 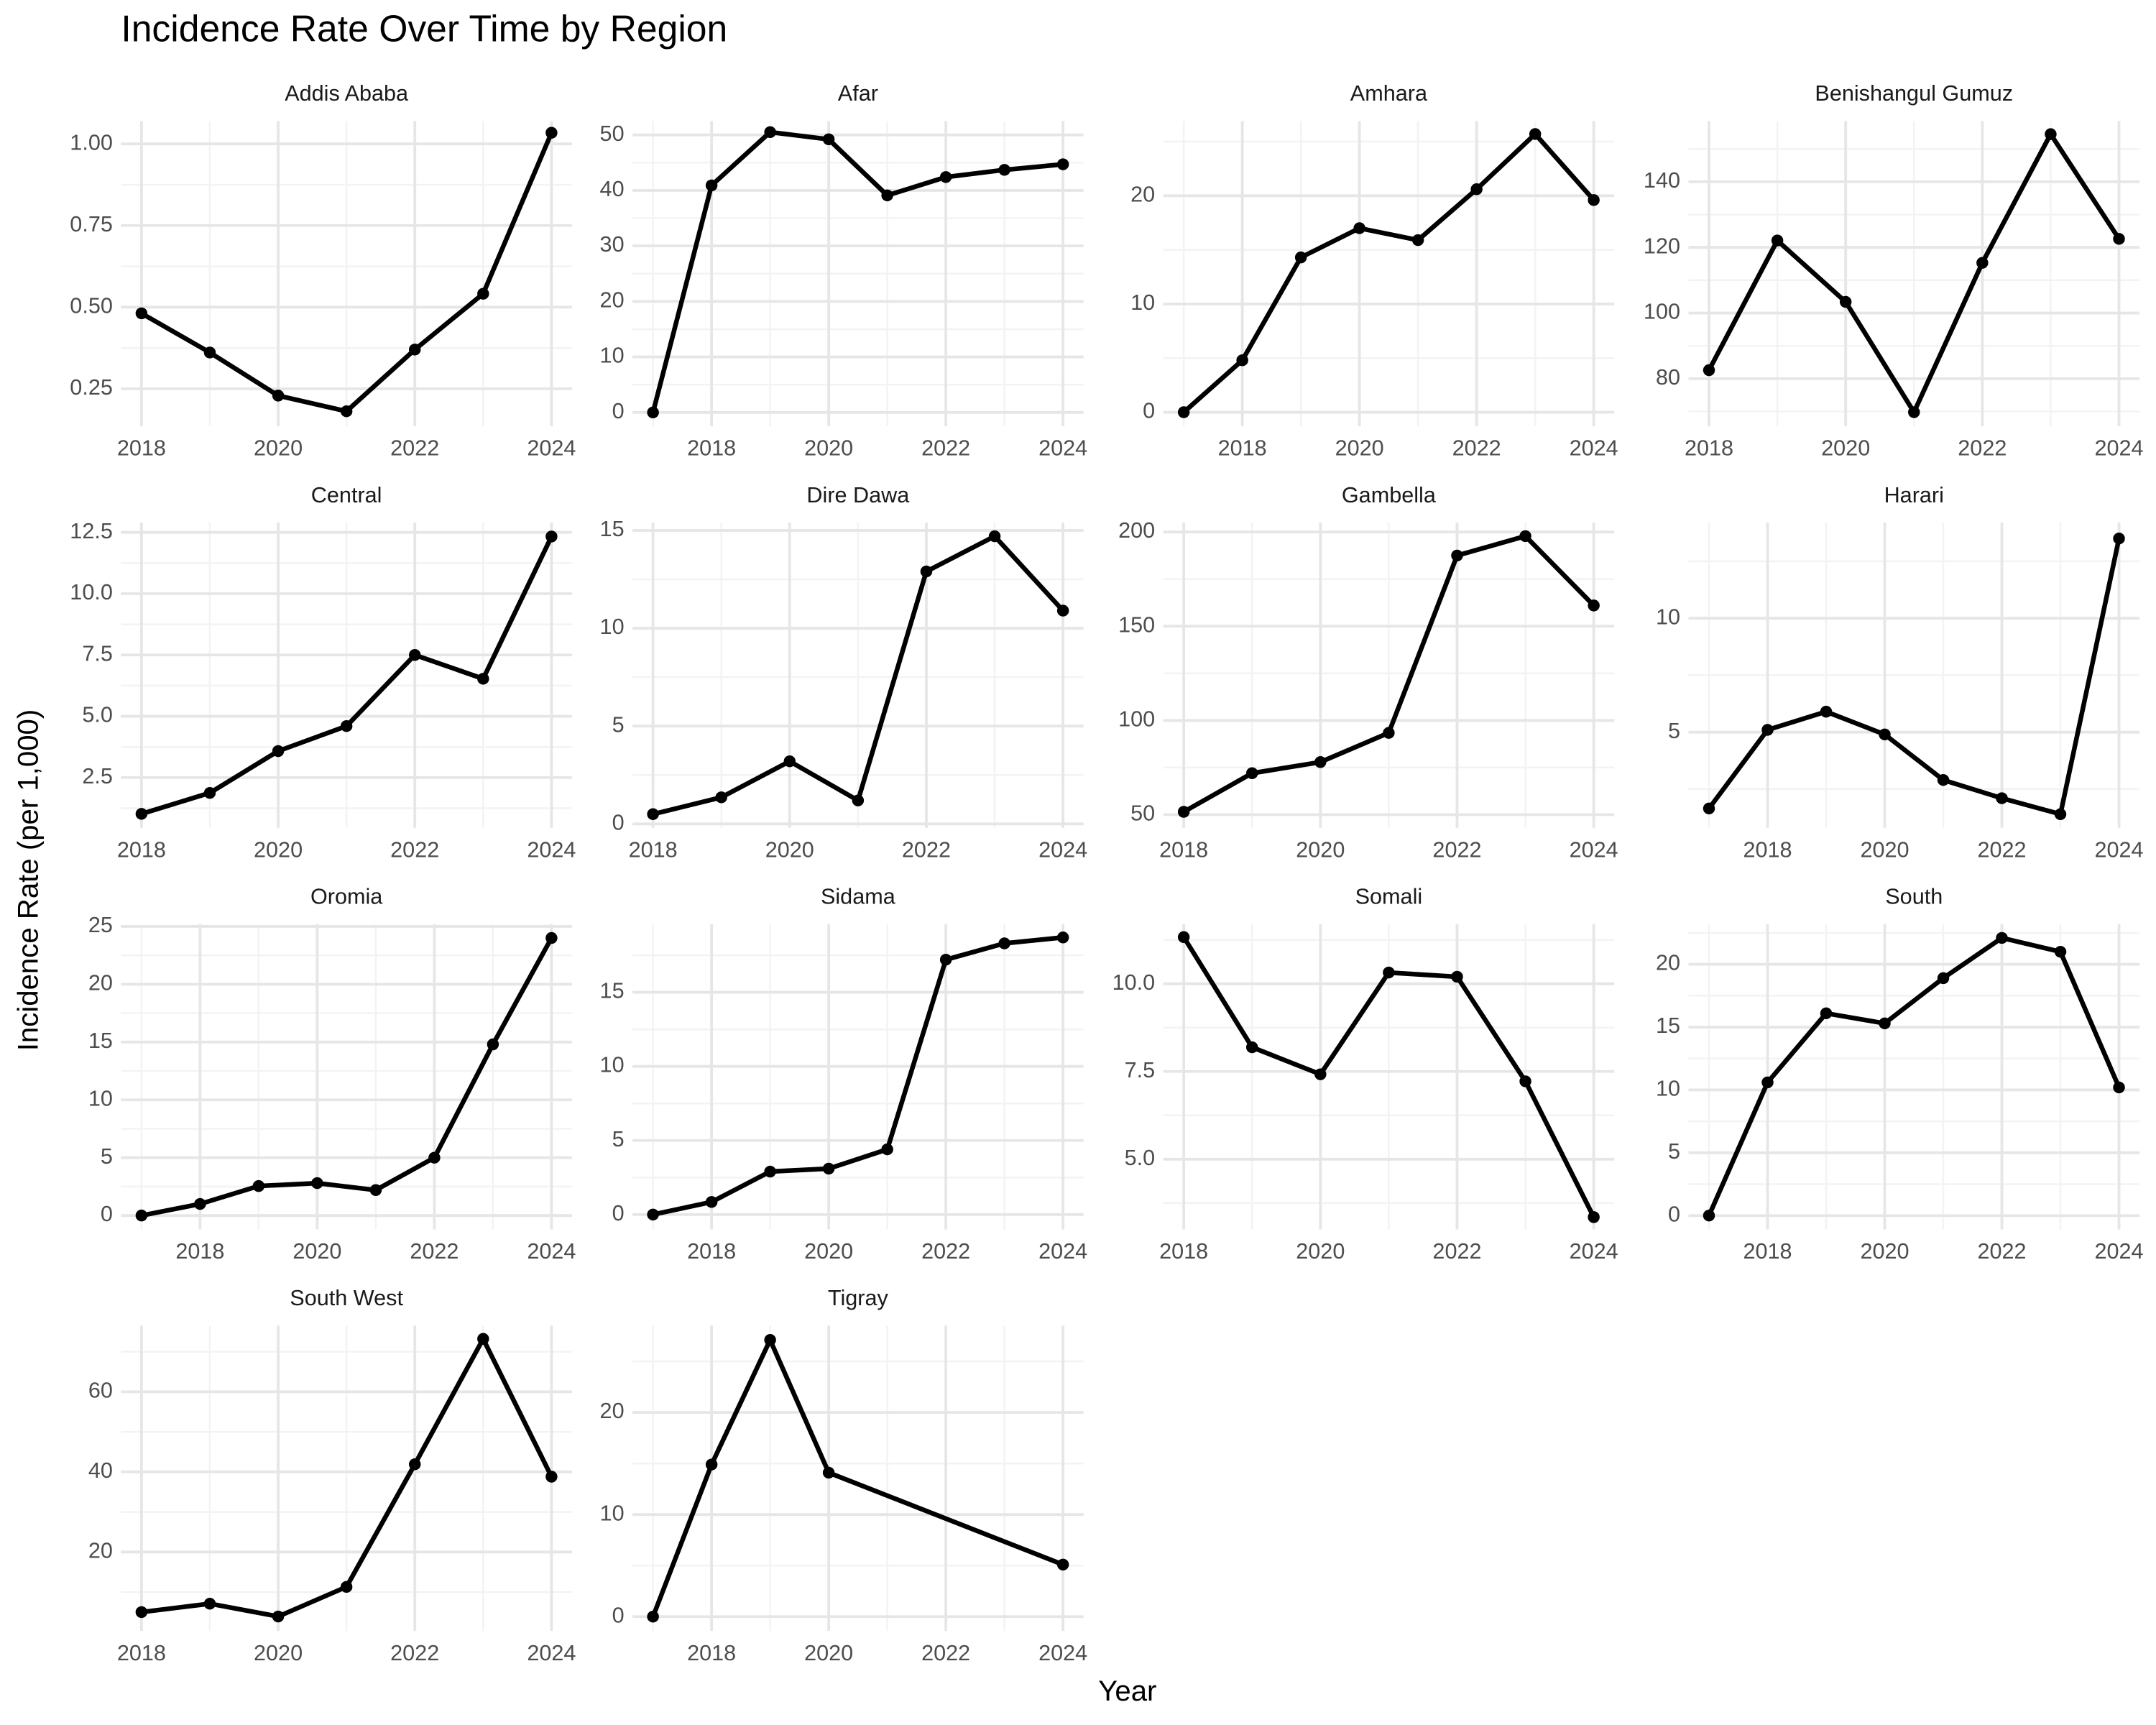 What do you see at coordinates (1136, 530) in the screenshot?
I see `y-tick-label: 200` at bounding box center [1136, 530].